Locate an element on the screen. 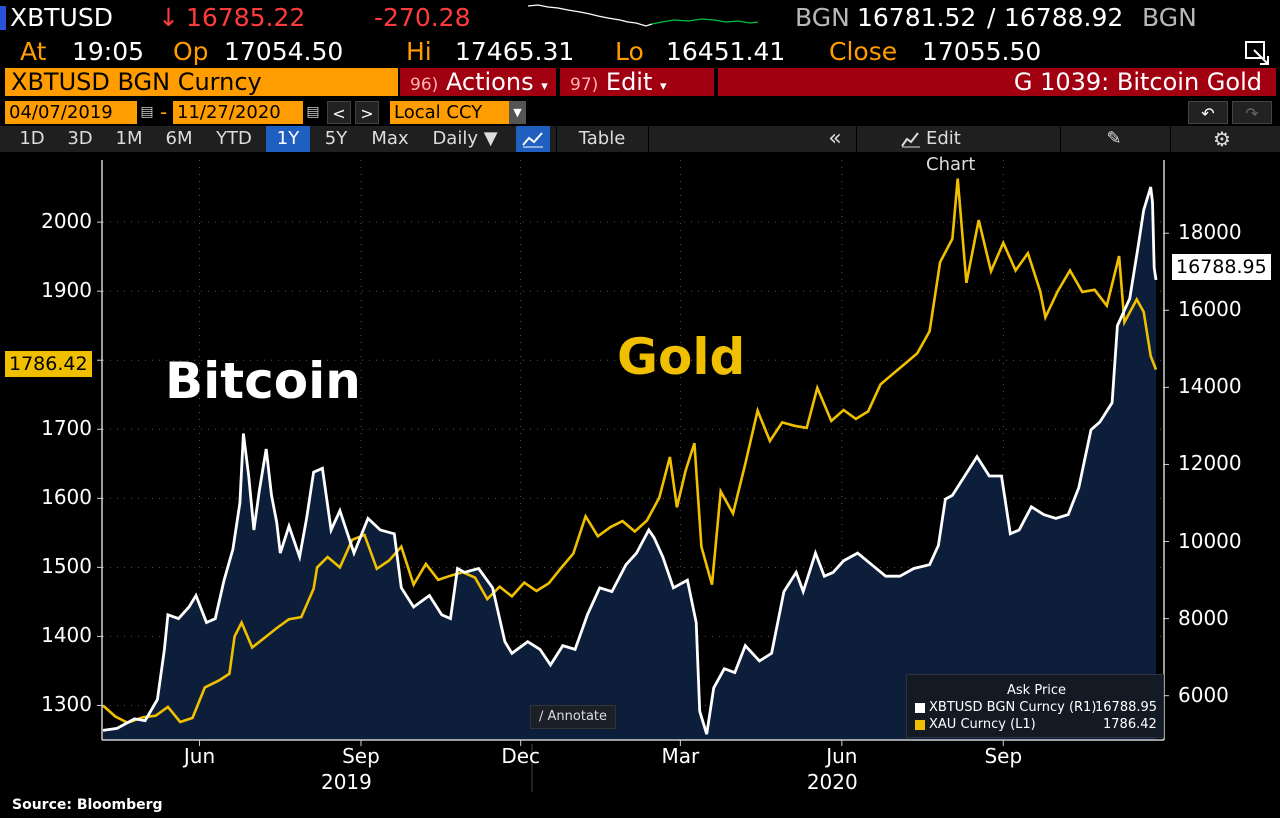 Image resolution: width=1280 pixels, height=818 pixels. left-y-tick-label: 1600 is located at coordinates (66, 497).